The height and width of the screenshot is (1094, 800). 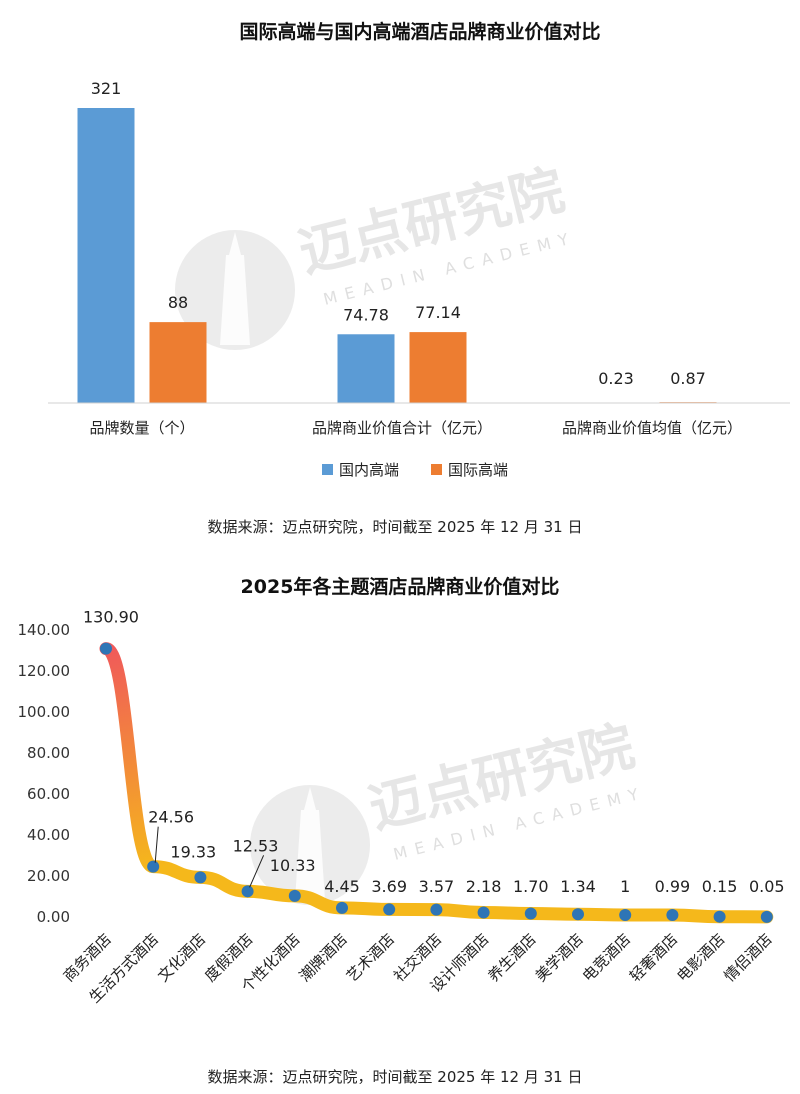 I want to click on bar-value-label: 321, so click(x=106, y=88).